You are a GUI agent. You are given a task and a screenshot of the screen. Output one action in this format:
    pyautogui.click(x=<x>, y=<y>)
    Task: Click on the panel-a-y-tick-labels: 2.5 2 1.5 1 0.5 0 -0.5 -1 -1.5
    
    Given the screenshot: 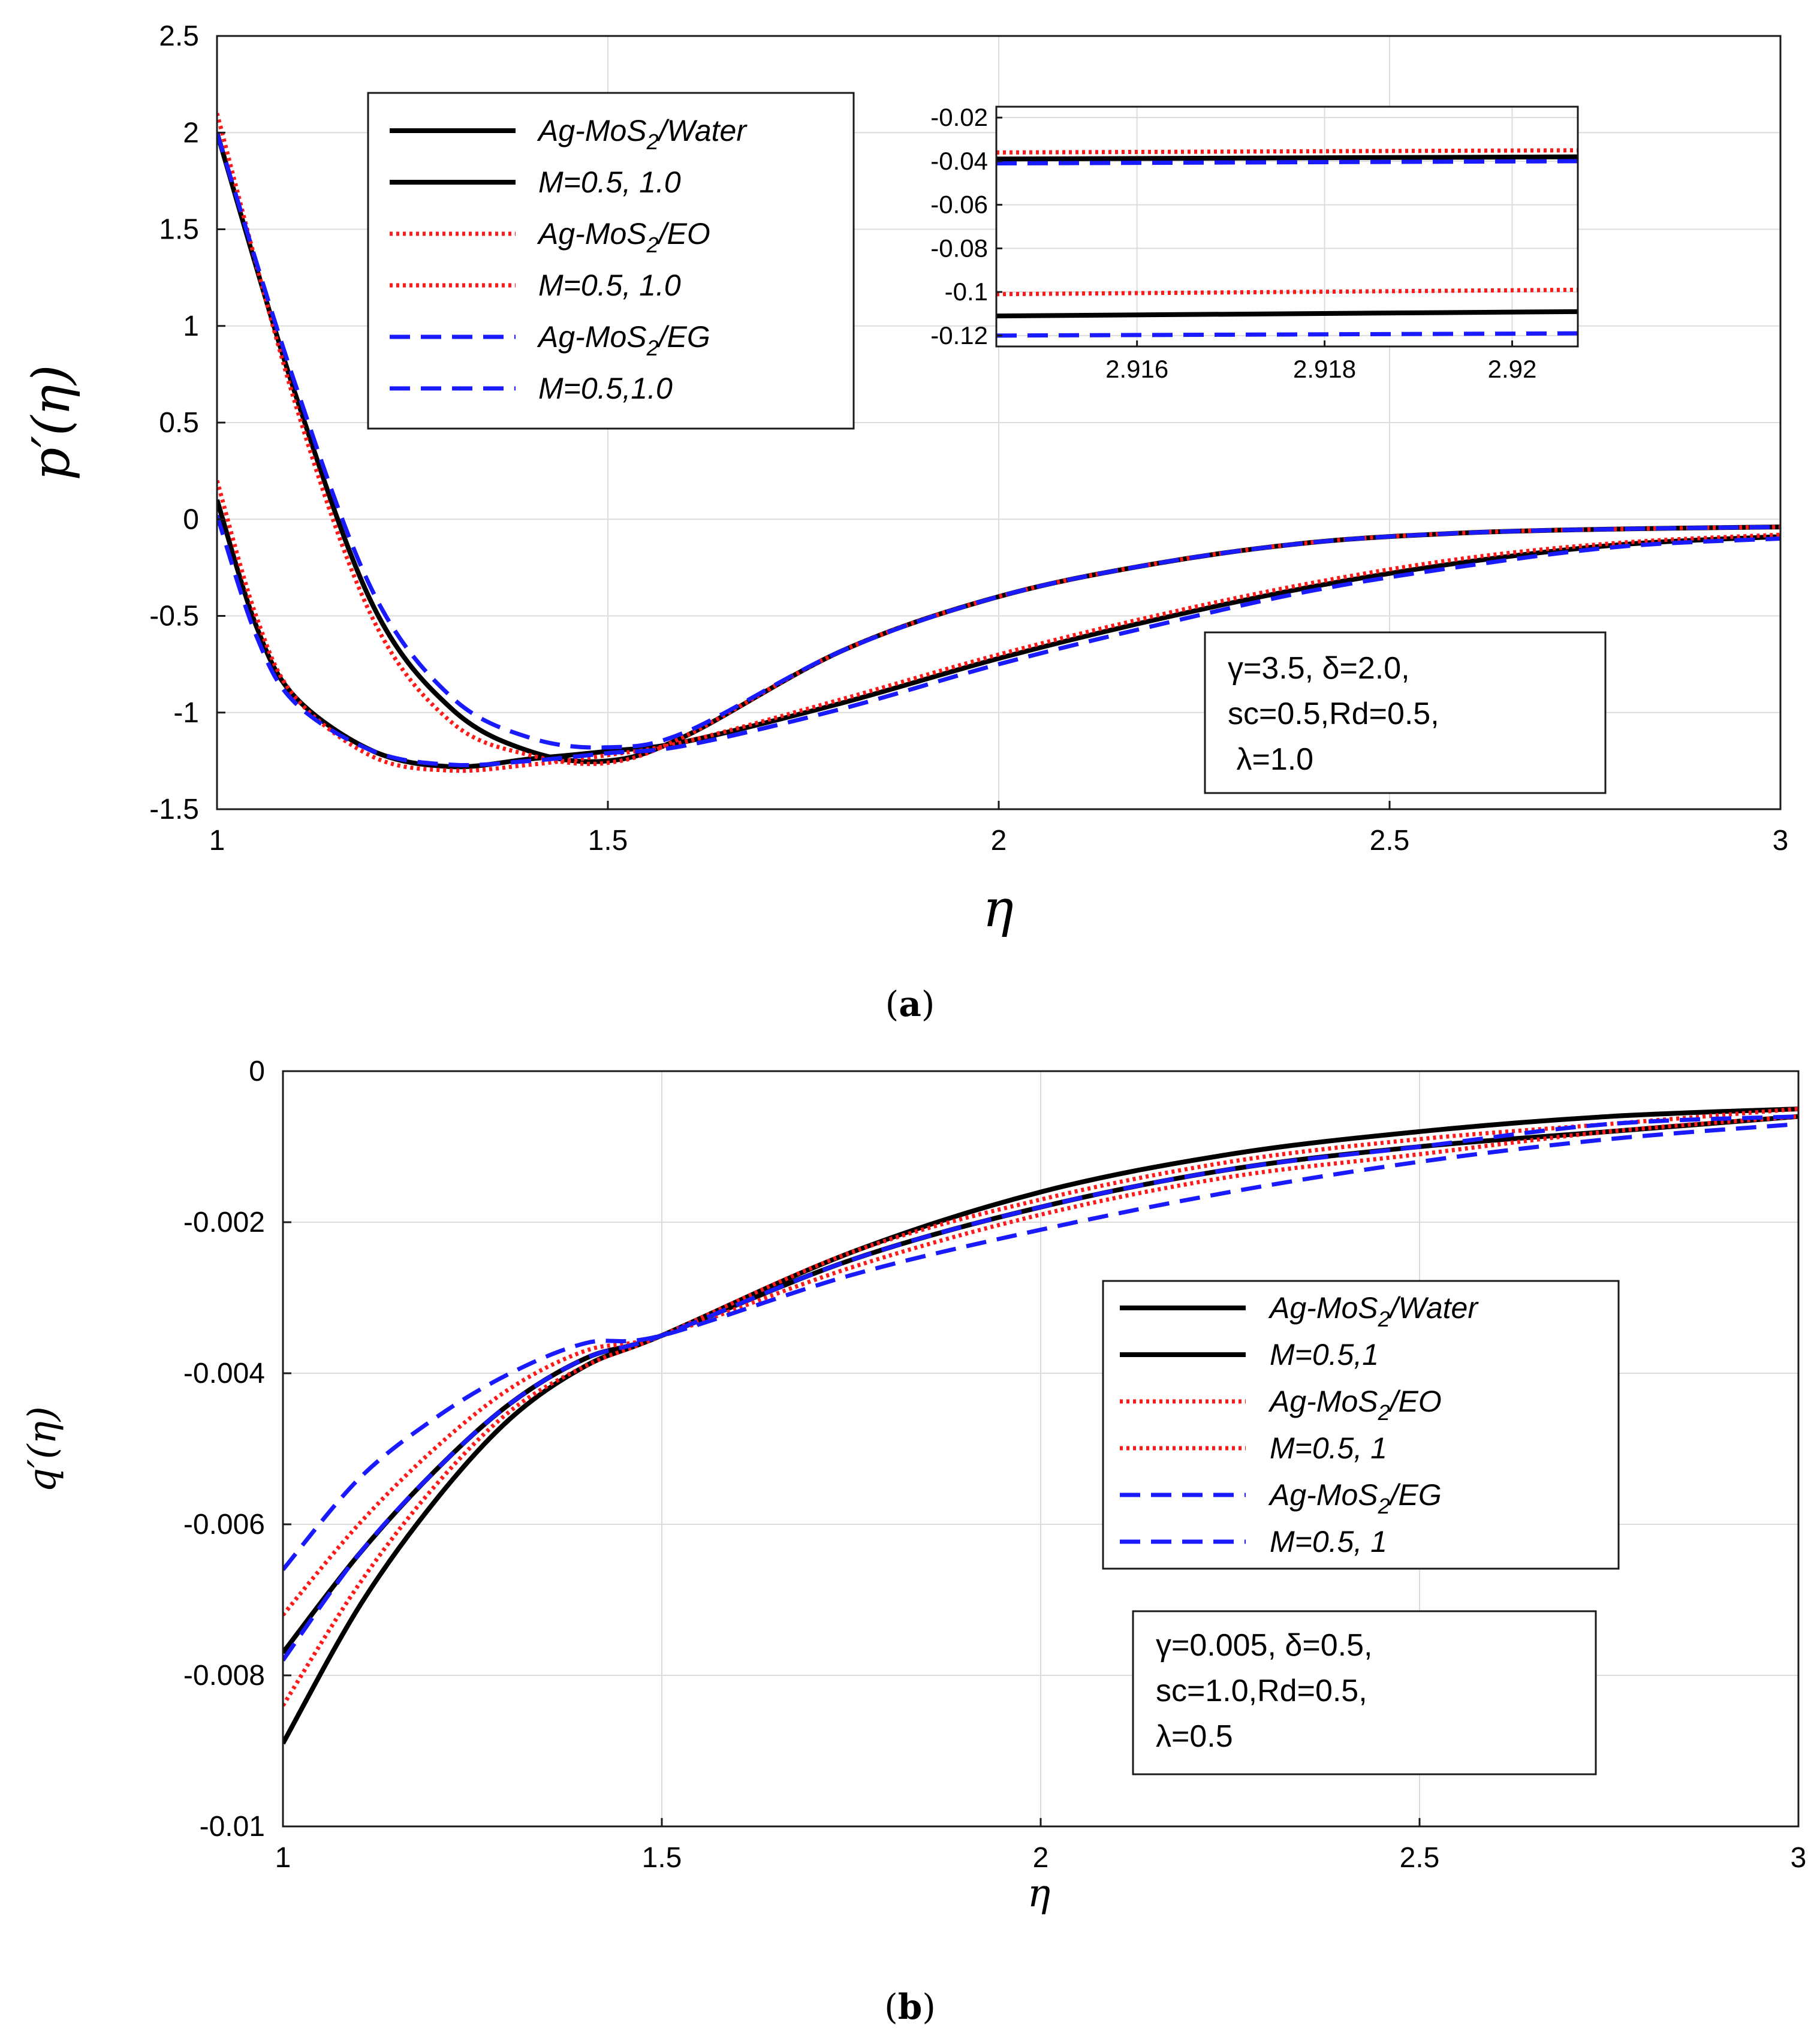 What is the action you would take?
    pyautogui.click(x=187, y=422)
    